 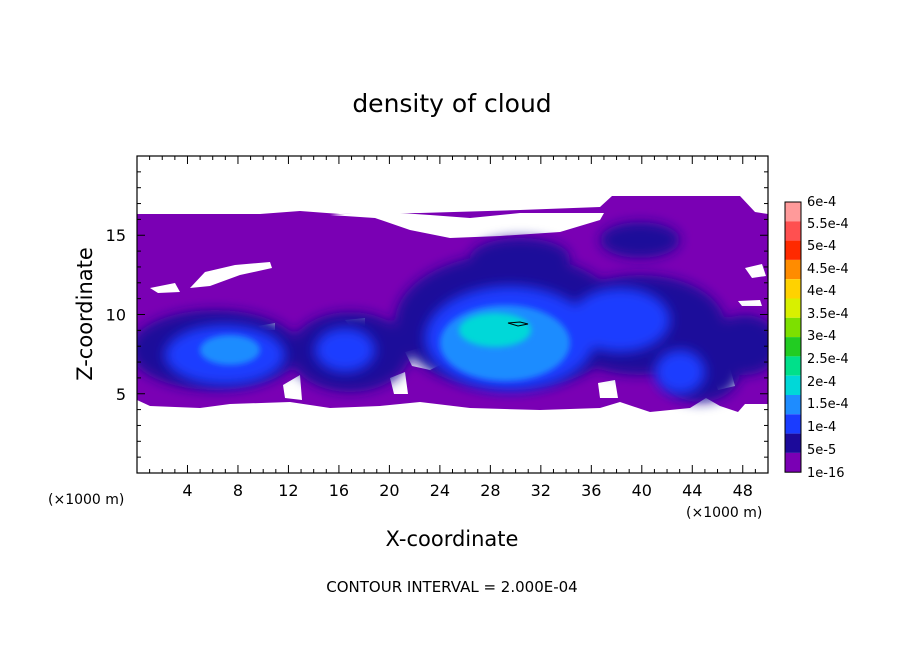 I want to click on x-tick-labels: 4 8 12 16 20 24 28 32 36 40 44 48, so click(x=467, y=490).